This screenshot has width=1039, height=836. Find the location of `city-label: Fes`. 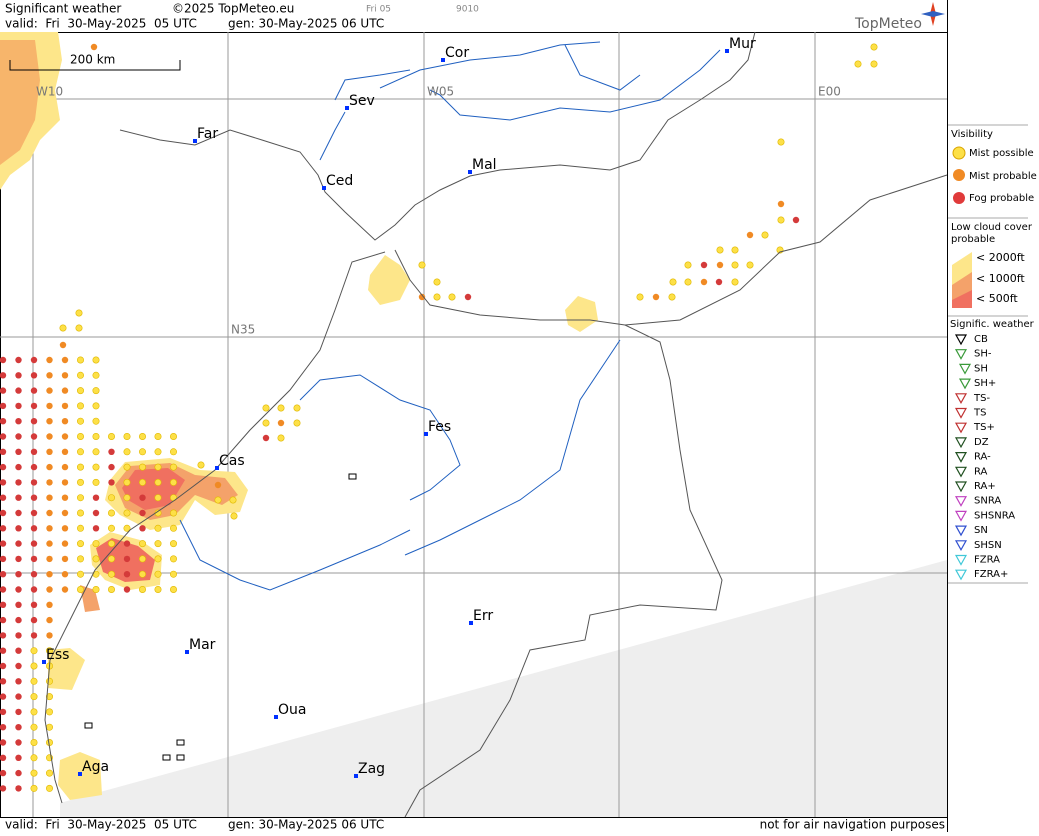

city-label: Fes is located at coordinates (439, 427).